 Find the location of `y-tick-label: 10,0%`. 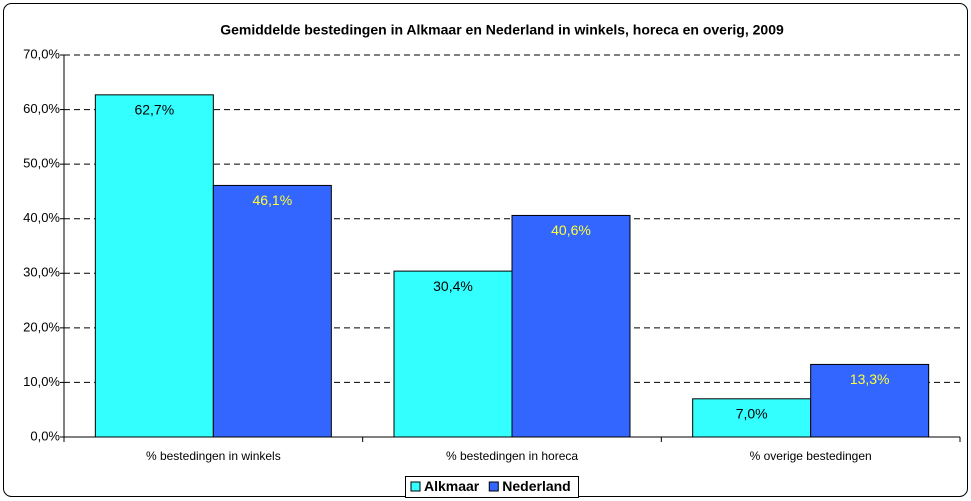

y-tick-label: 10,0% is located at coordinates (41, 381).